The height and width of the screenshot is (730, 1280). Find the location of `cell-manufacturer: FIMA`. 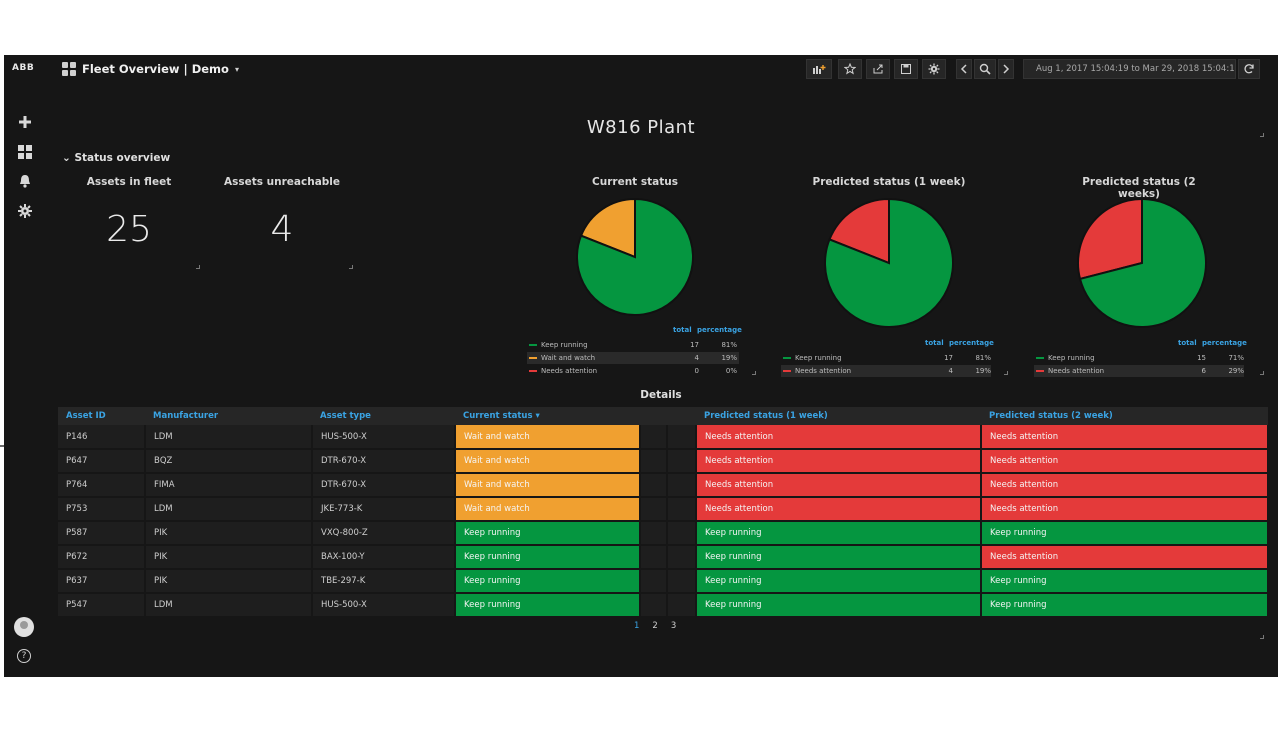

cell-manufacturer: FIMA is located at coordinates (229, 485).